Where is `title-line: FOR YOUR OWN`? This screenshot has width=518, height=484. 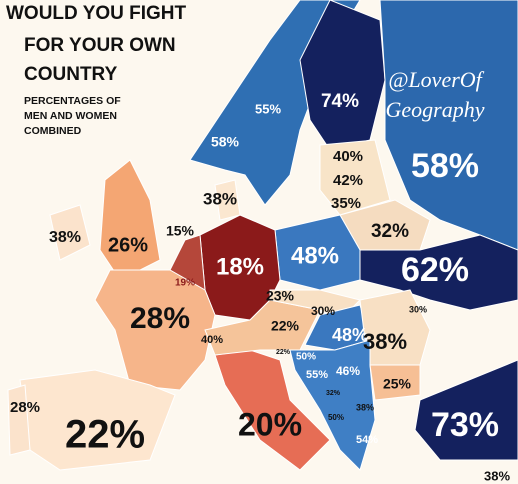 title-line: FOR YOUR OWN is located at coordinates (100, 45).